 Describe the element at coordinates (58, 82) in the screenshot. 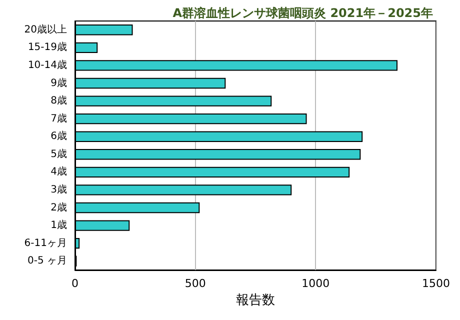

I see `y-tick-label: 9歳` at that location.